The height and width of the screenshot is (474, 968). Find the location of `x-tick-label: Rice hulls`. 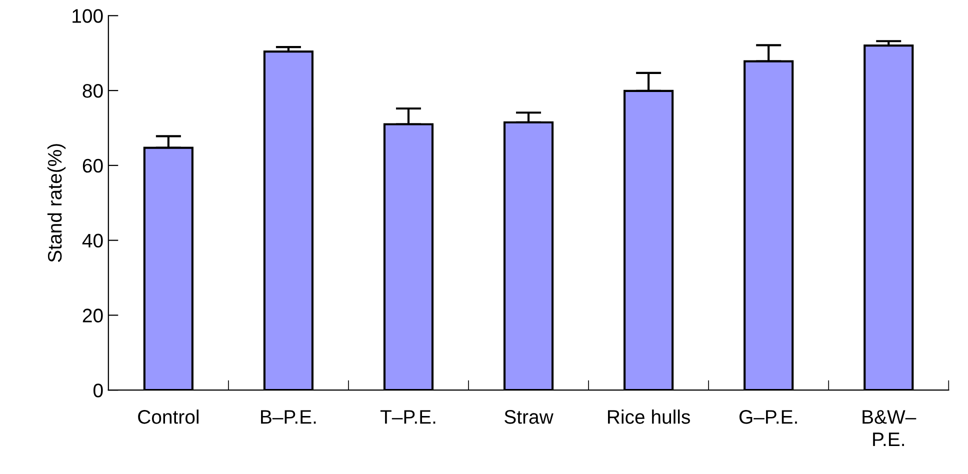

x-tick-label: Rice hulls is located at coordinates (649, 417).